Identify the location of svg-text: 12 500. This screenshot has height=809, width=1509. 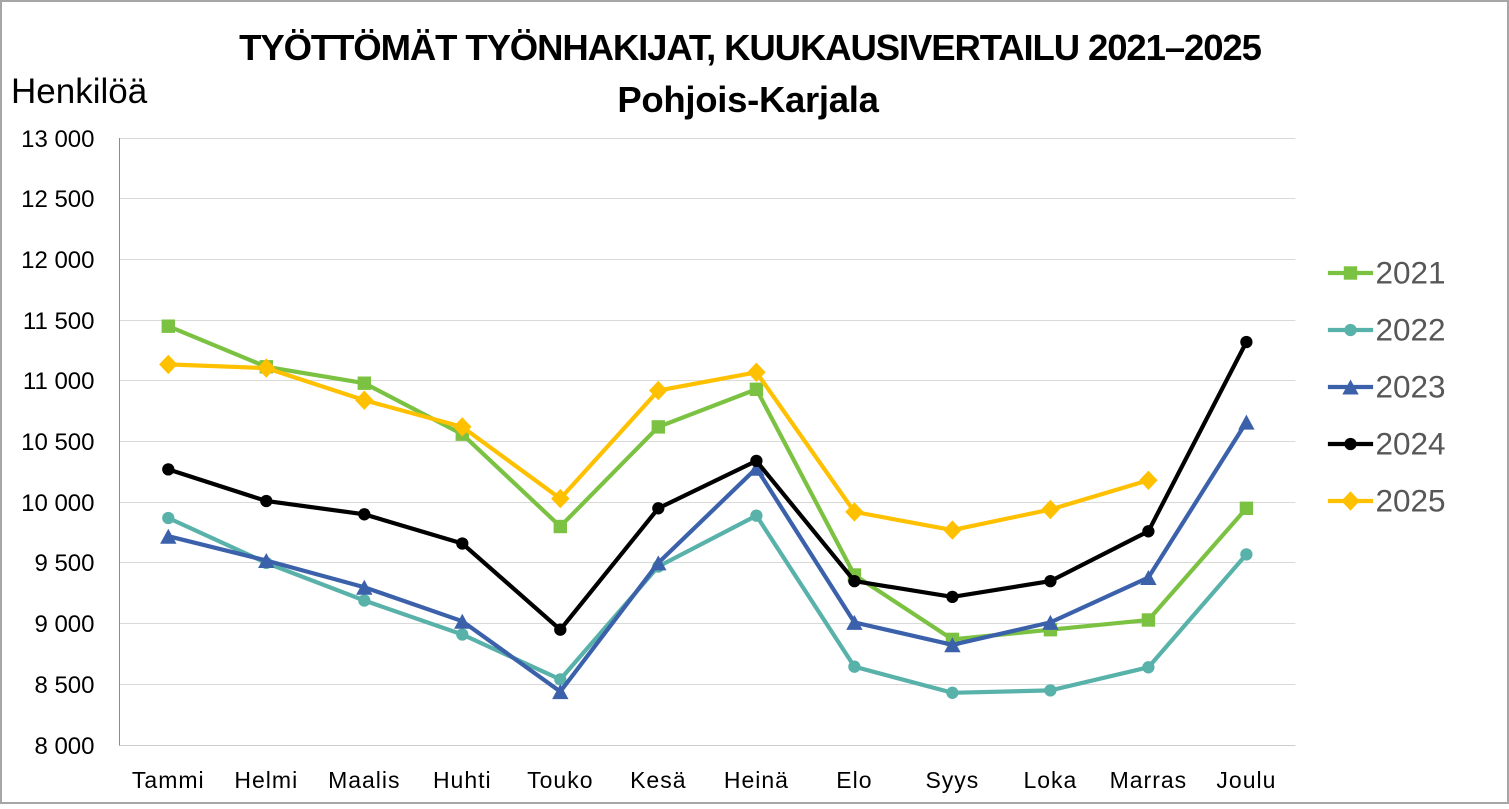
(57, 199).